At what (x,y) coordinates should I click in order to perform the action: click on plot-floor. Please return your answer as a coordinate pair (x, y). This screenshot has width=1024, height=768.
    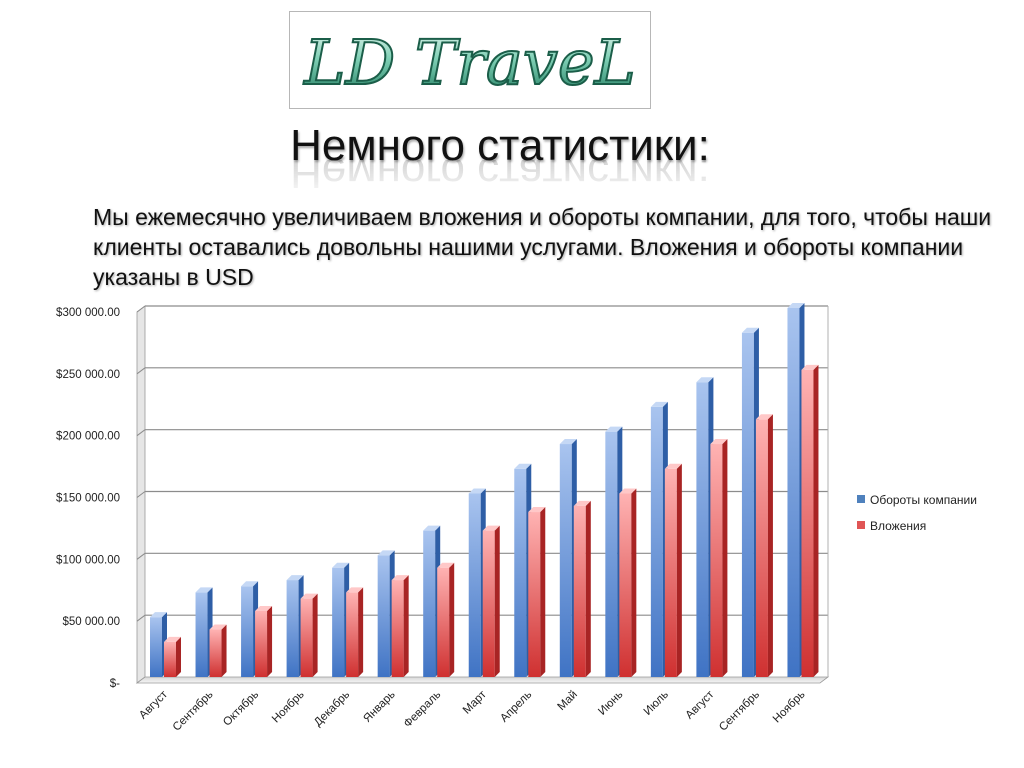
    Looking at the image, I should click on (482, 680).